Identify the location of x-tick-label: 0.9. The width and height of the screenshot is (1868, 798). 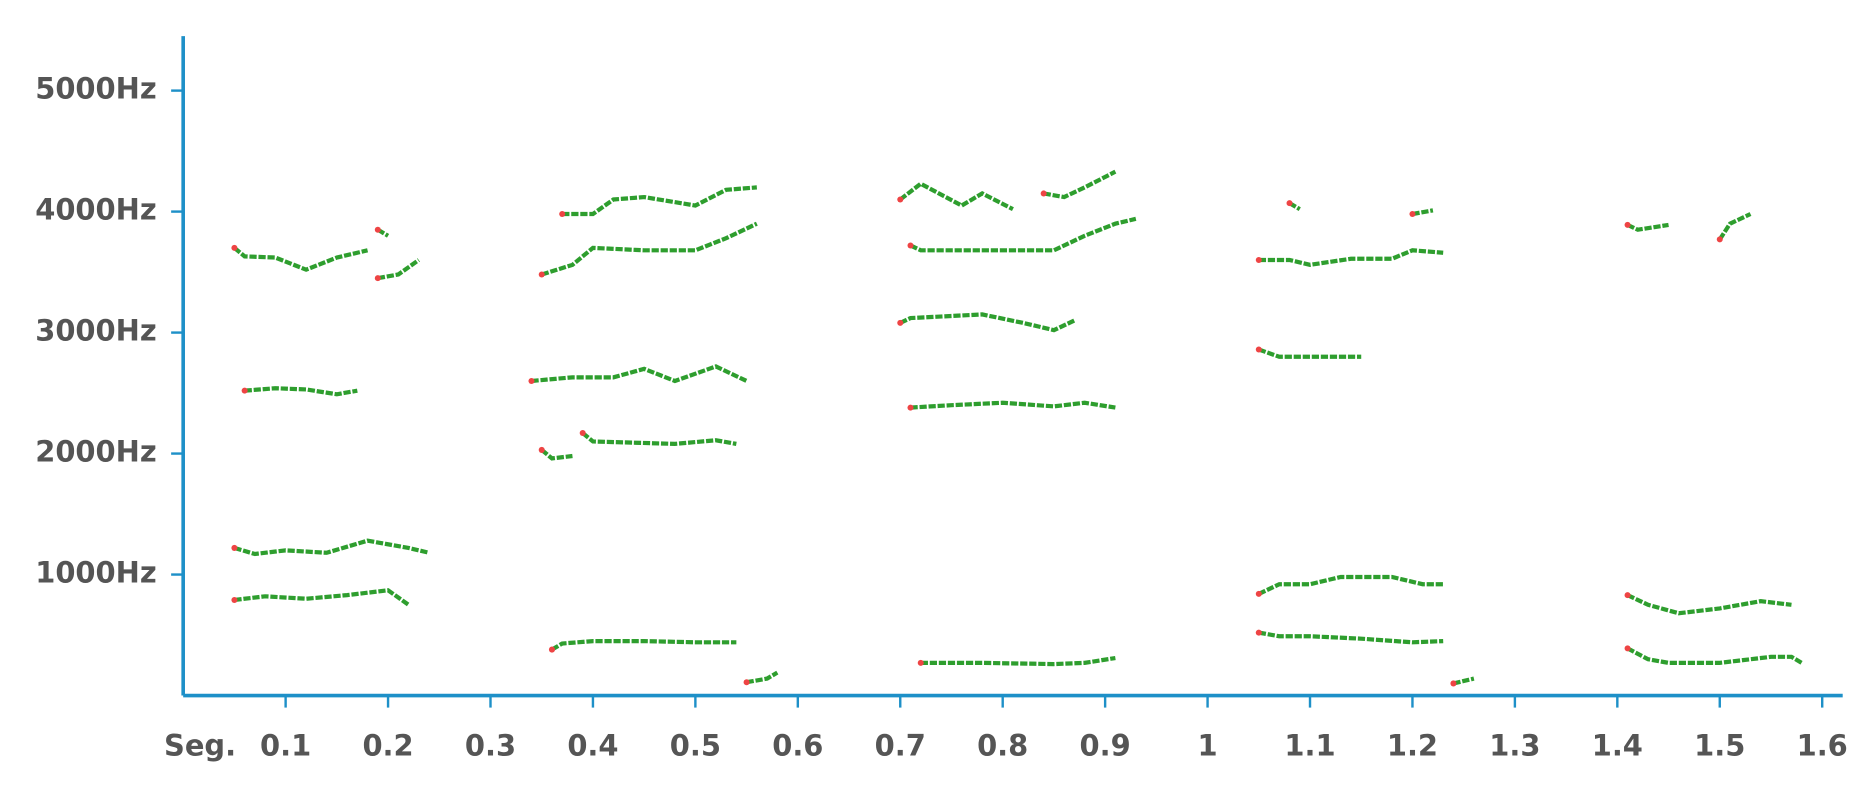
(1105, 745).